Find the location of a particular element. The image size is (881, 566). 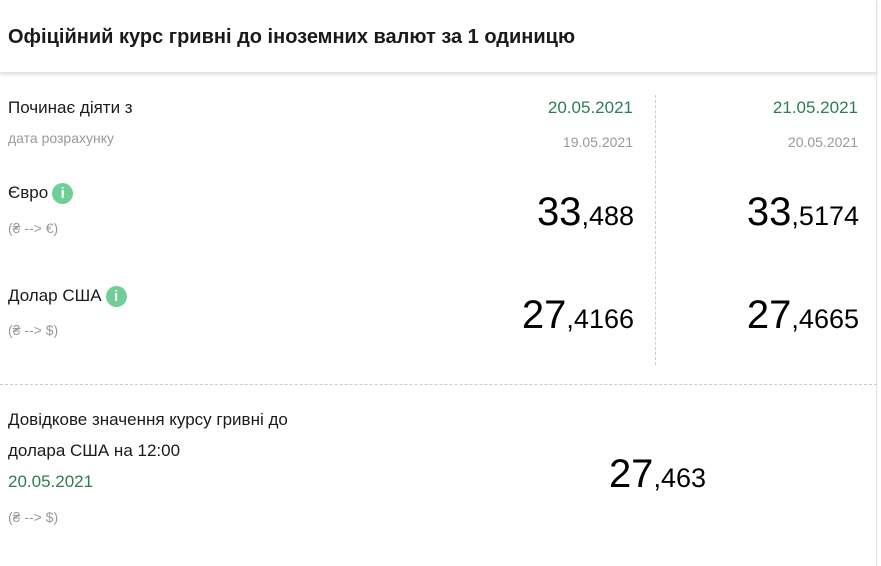

currency-name: Долар США is located at coordinates (55, 295).